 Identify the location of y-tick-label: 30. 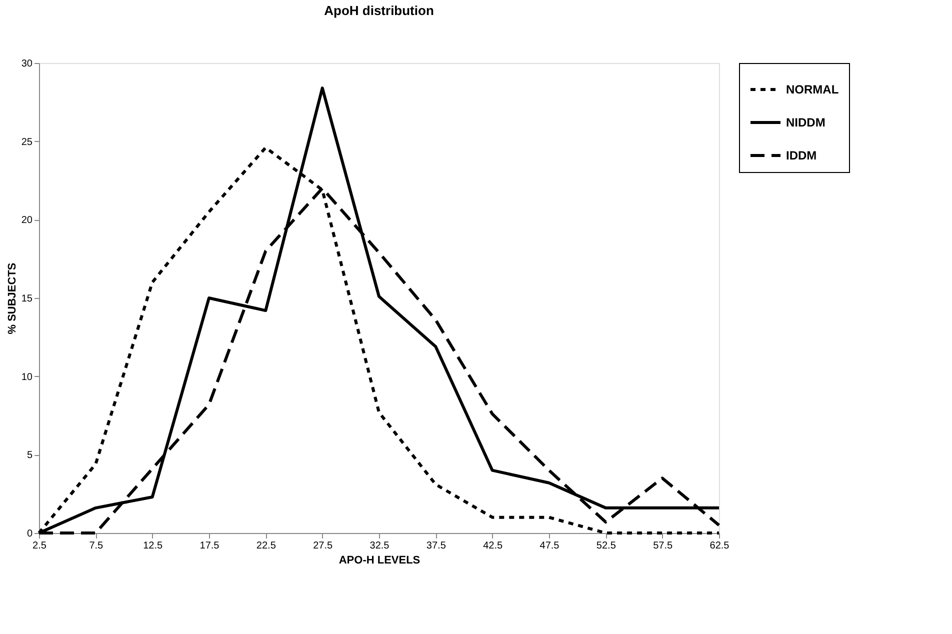
(27, 64).